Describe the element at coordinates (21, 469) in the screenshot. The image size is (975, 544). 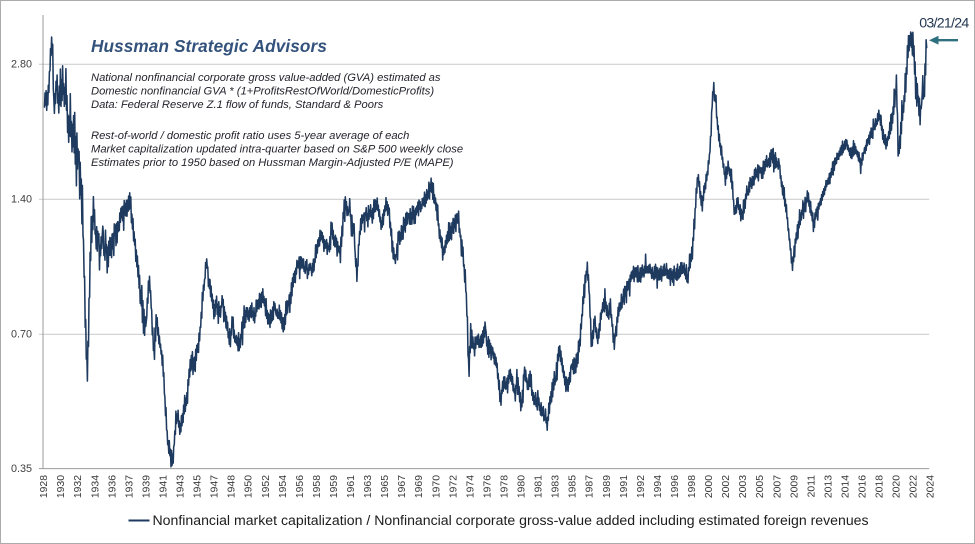
I see `svg-text: 0.35` at that location.